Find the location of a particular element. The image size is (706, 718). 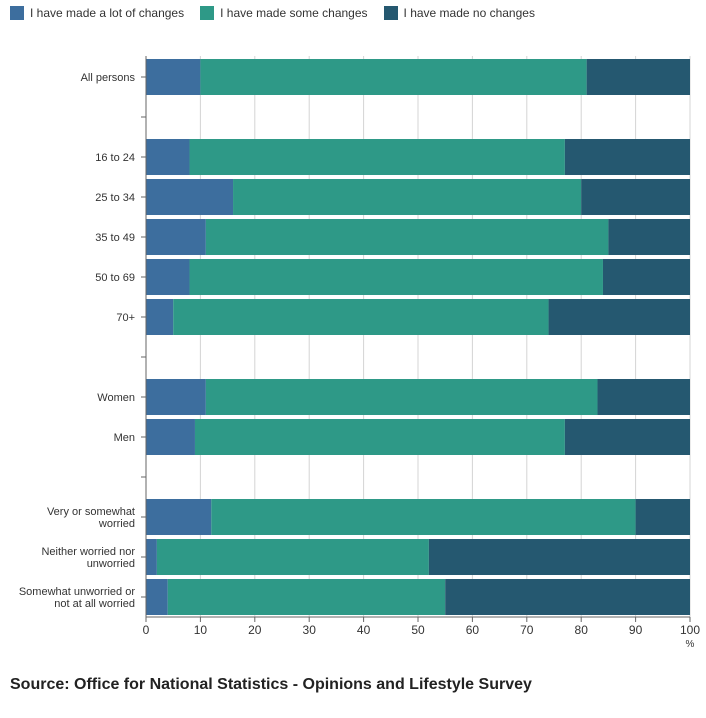

xtick-label-70: 70 is located at coordinates (527, 630).